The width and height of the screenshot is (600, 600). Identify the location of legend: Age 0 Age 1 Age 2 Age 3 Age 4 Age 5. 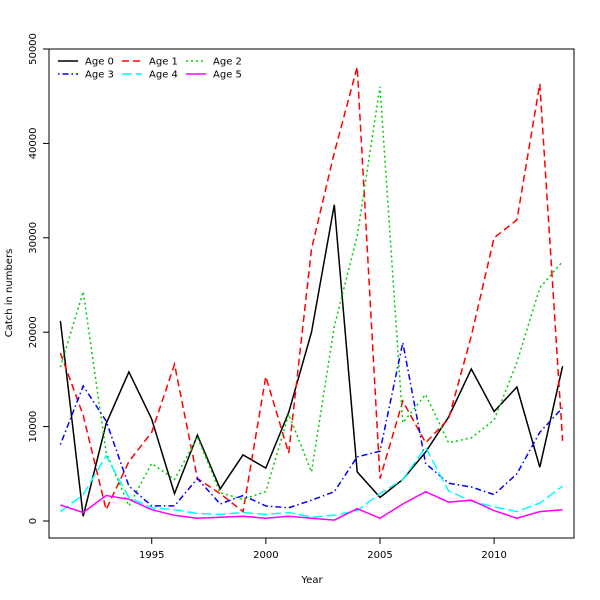
(150, 69).